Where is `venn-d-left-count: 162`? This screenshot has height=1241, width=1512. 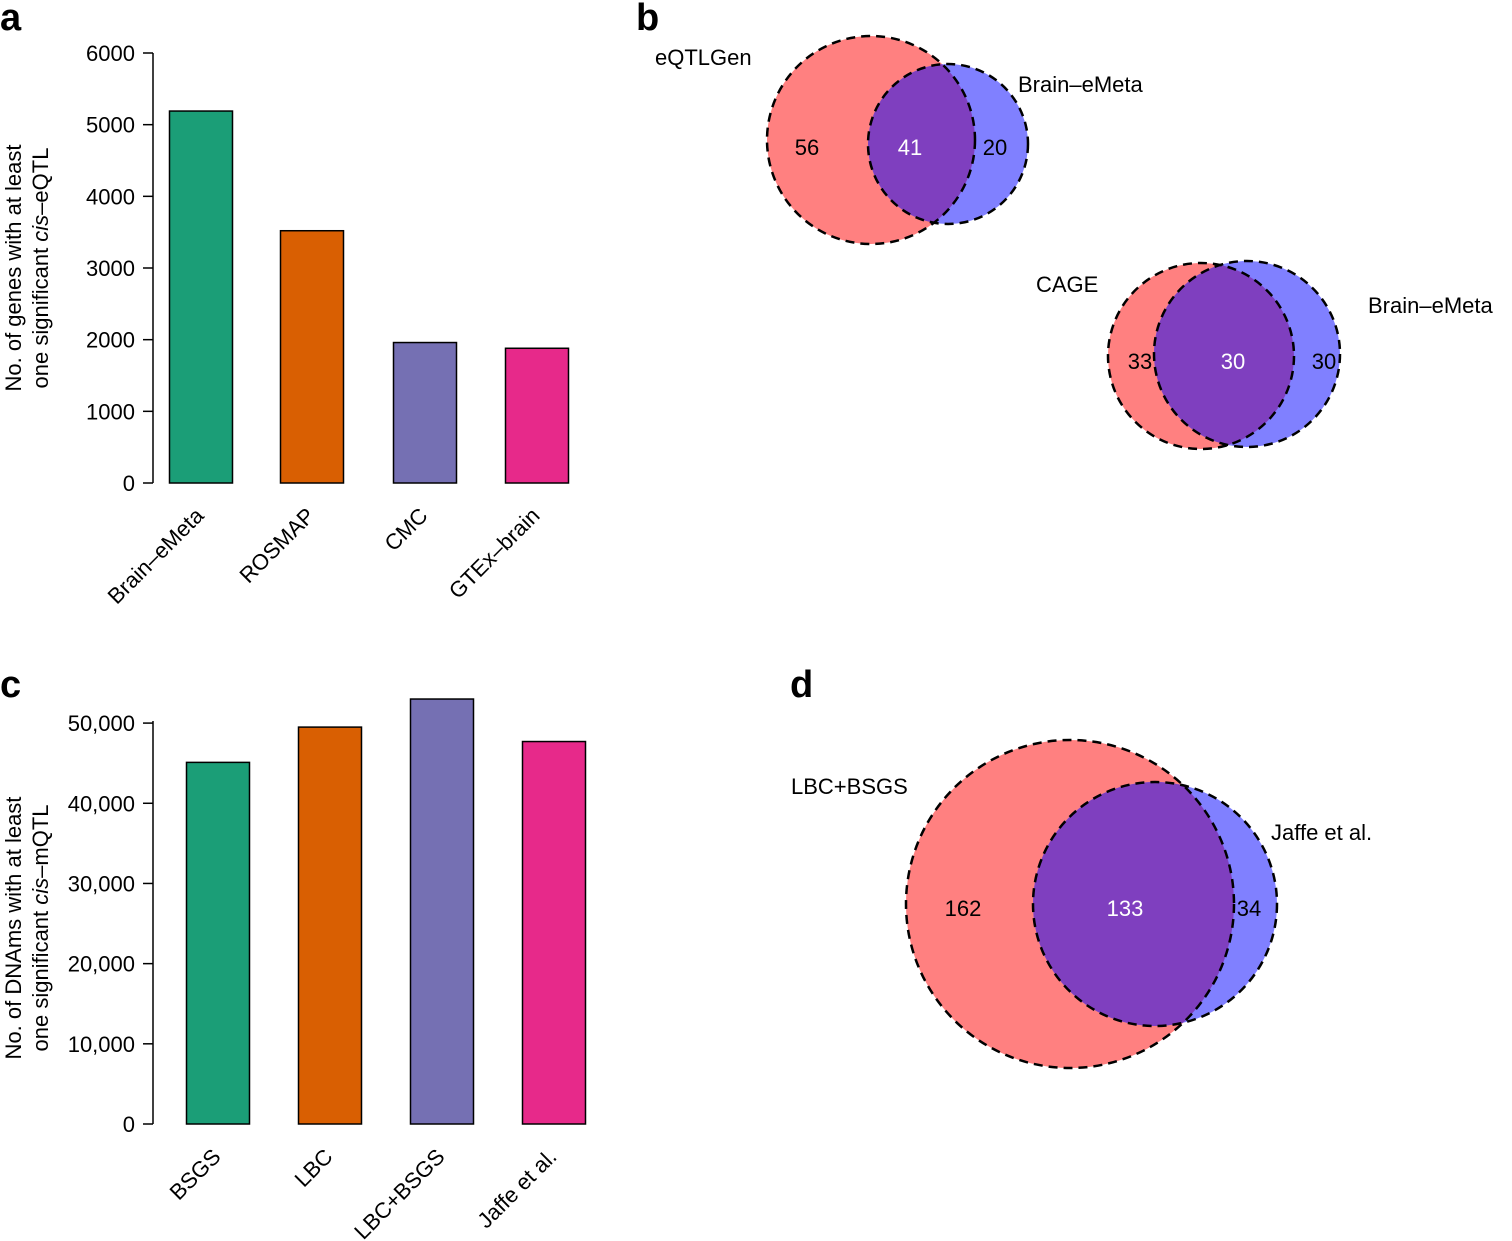
venn-d-left-count: 162 is located at coordinates (963, 908).